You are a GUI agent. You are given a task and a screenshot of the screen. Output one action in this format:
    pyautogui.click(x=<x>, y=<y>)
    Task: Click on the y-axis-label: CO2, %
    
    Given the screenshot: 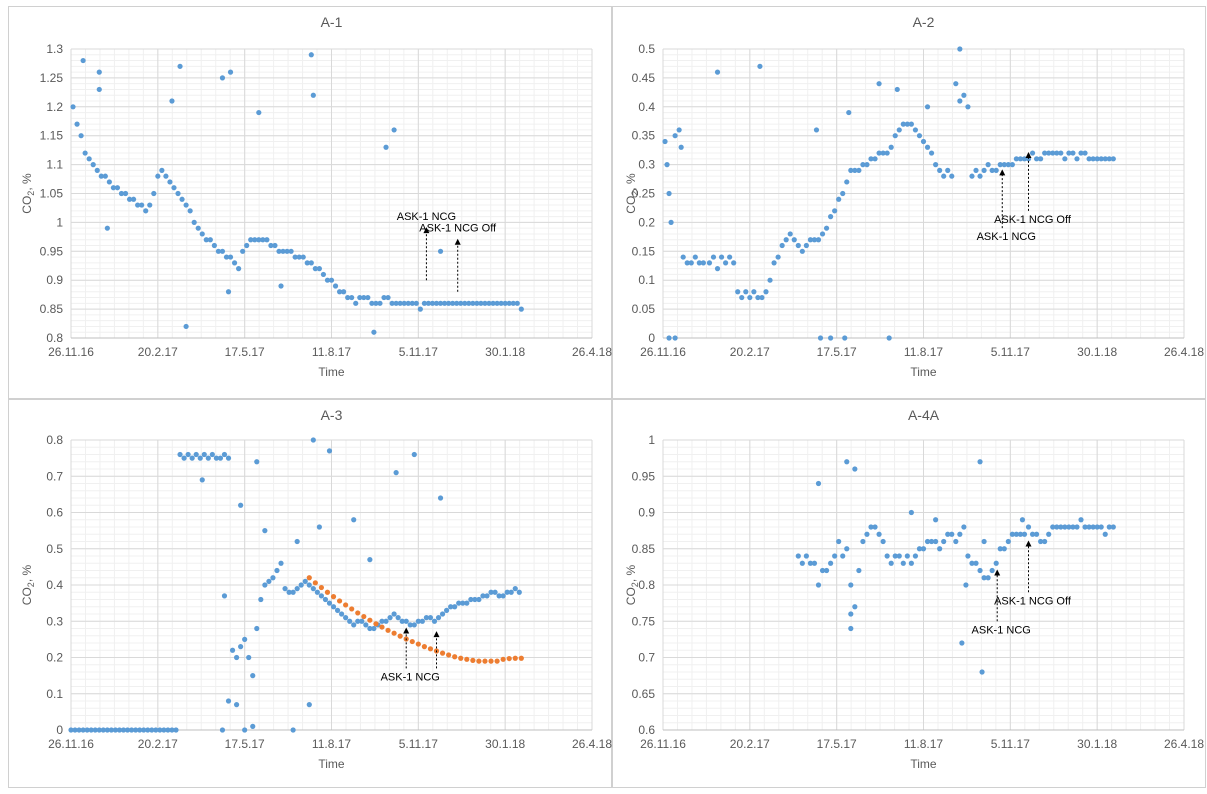 What is the action you would take?
    pyautogui.click(x=28, y=193)
    